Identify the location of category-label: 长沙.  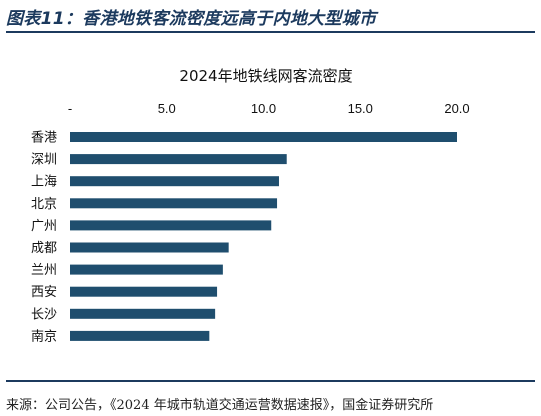
(44, 314).